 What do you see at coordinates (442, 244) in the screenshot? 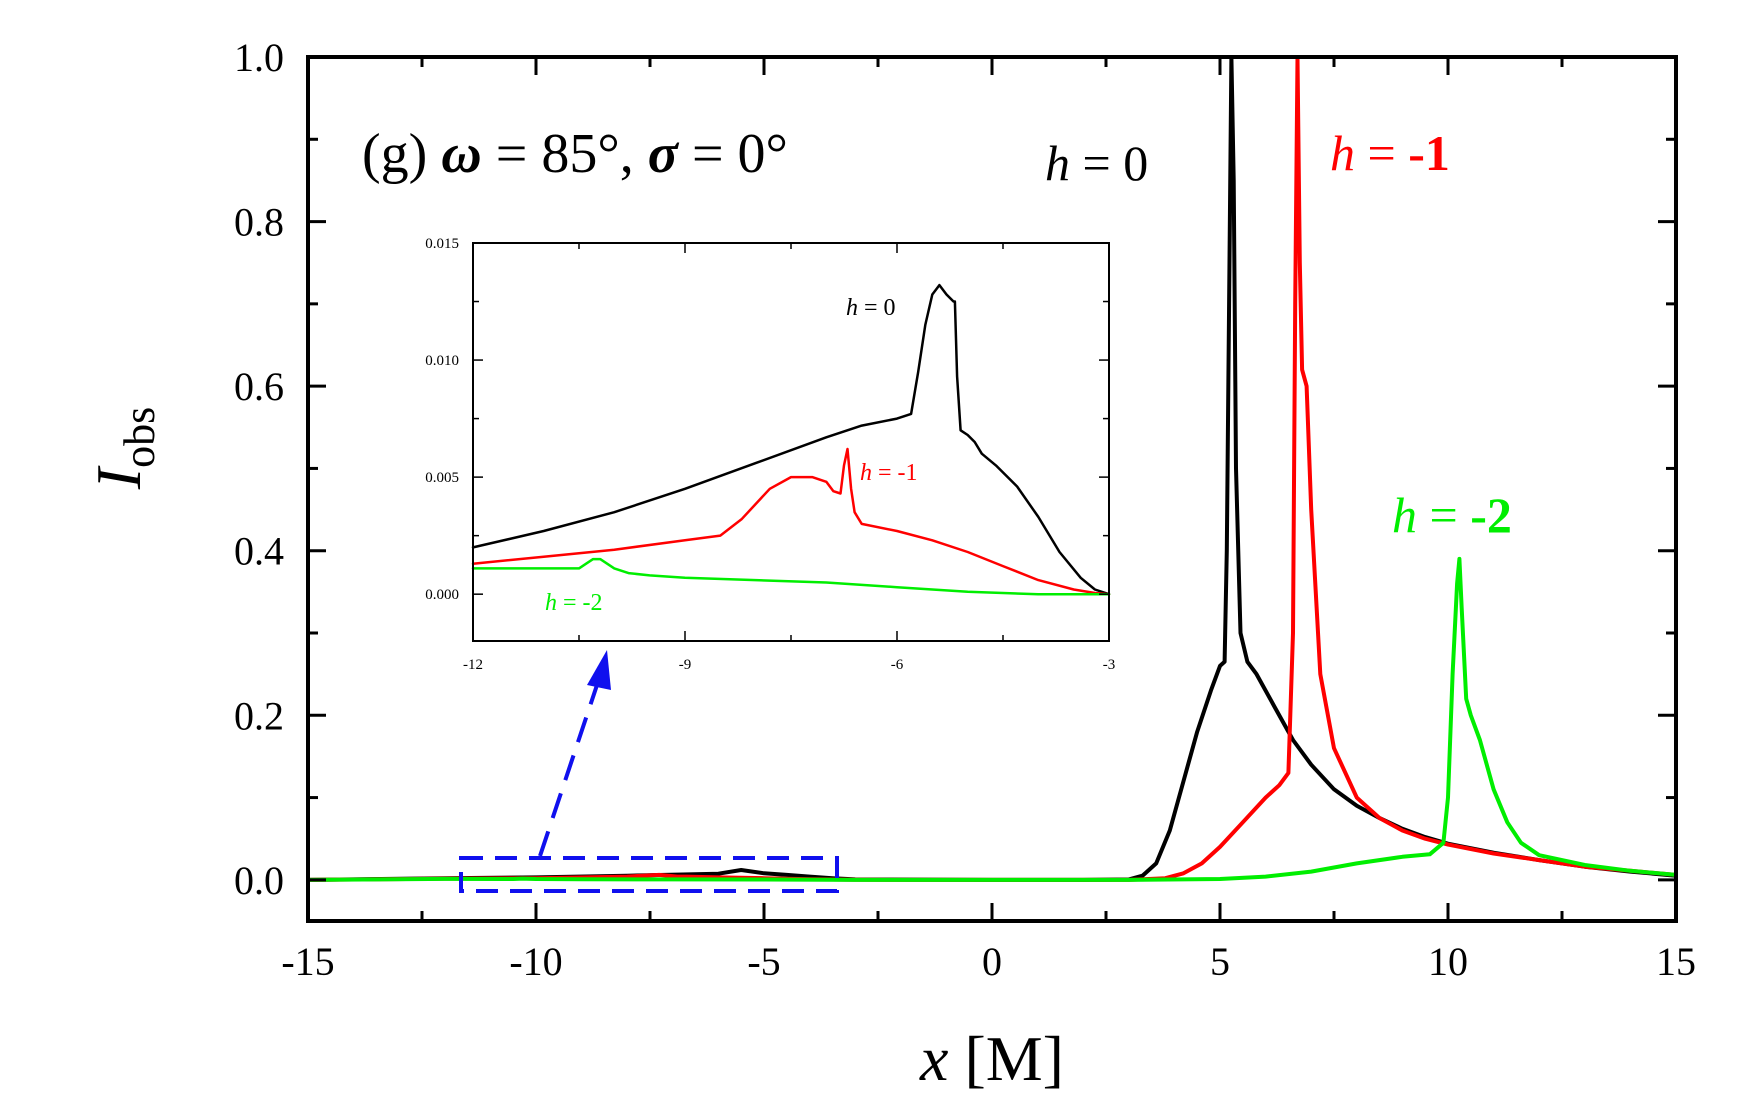
I see `inset-ytick-label: 0.015` at bounding box center [442, 244].